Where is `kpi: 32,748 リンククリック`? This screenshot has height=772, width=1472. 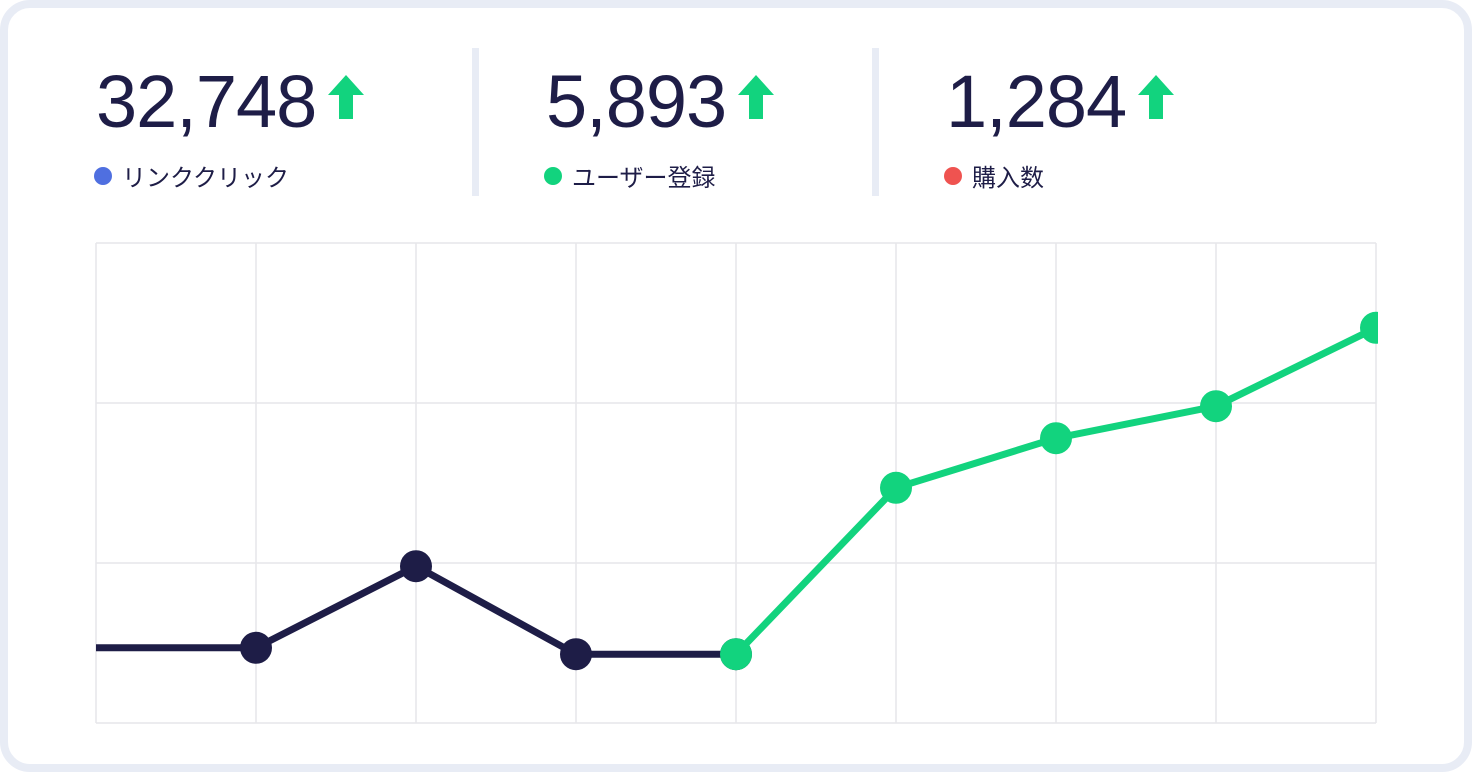
kpi: 32,748 リンククリック is located at coordinates (229, 125).